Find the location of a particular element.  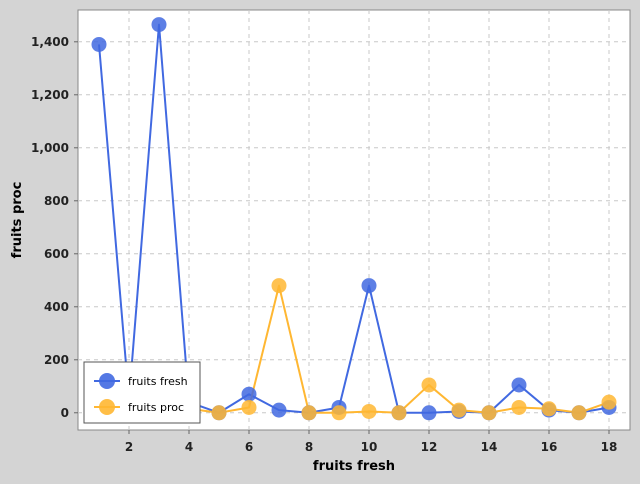

x-tick-label: 16 is located at coordinates (549, 447).